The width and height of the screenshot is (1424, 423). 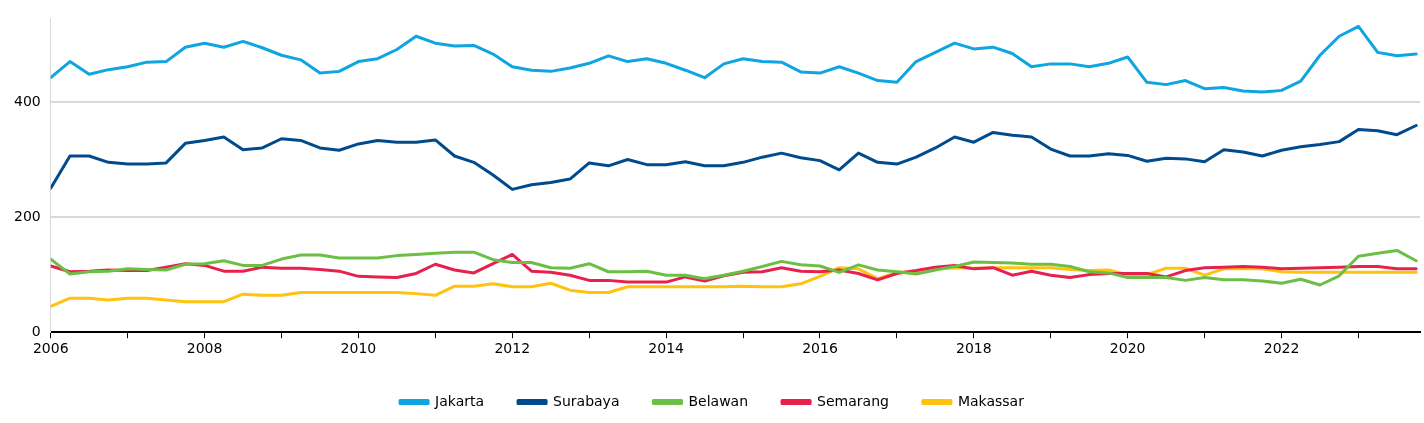 I want to click on legend-label: Semarang, so click(x=853, y=400).